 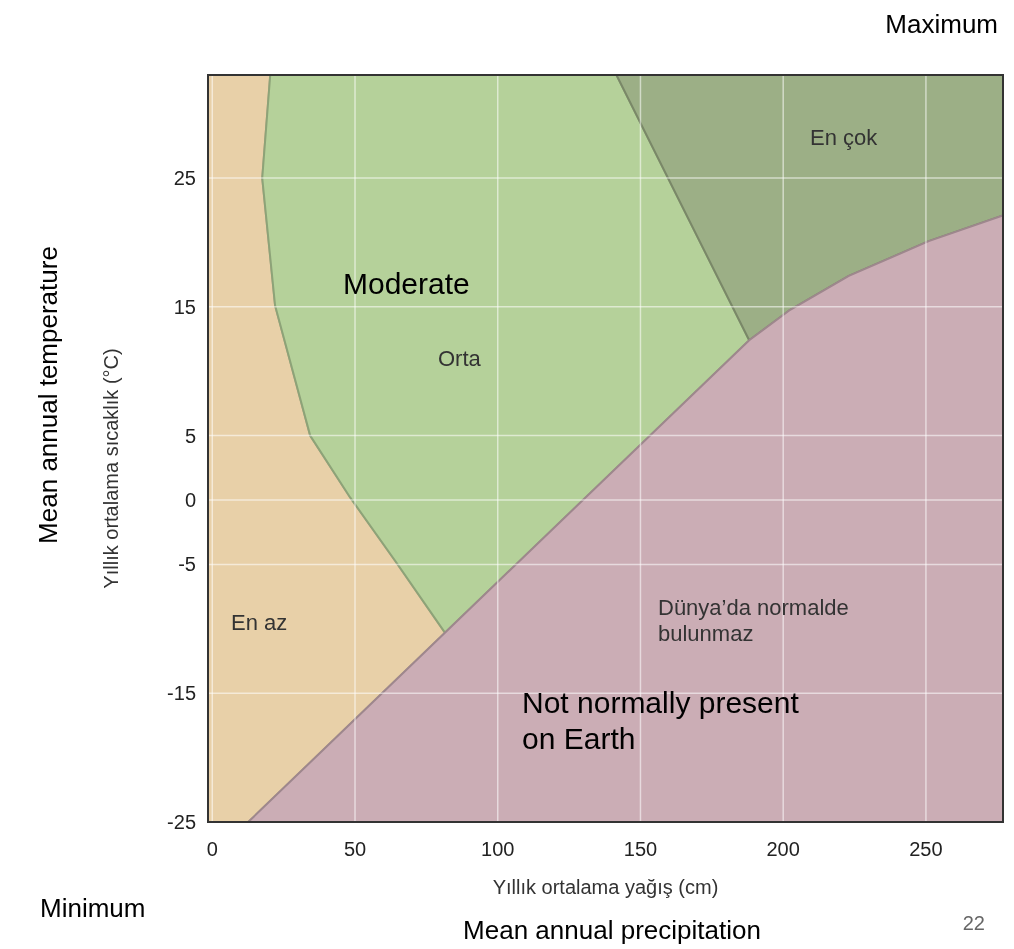 I want to click on annotation: Not normally present on Earth, so click(x=661, y=720).